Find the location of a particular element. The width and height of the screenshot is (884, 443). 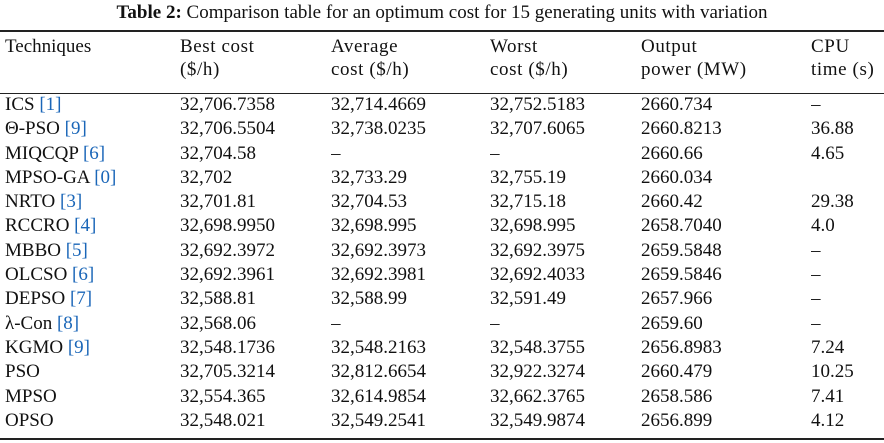

cell-technique: OLCSO [6] is located at coordinates (90, 275).